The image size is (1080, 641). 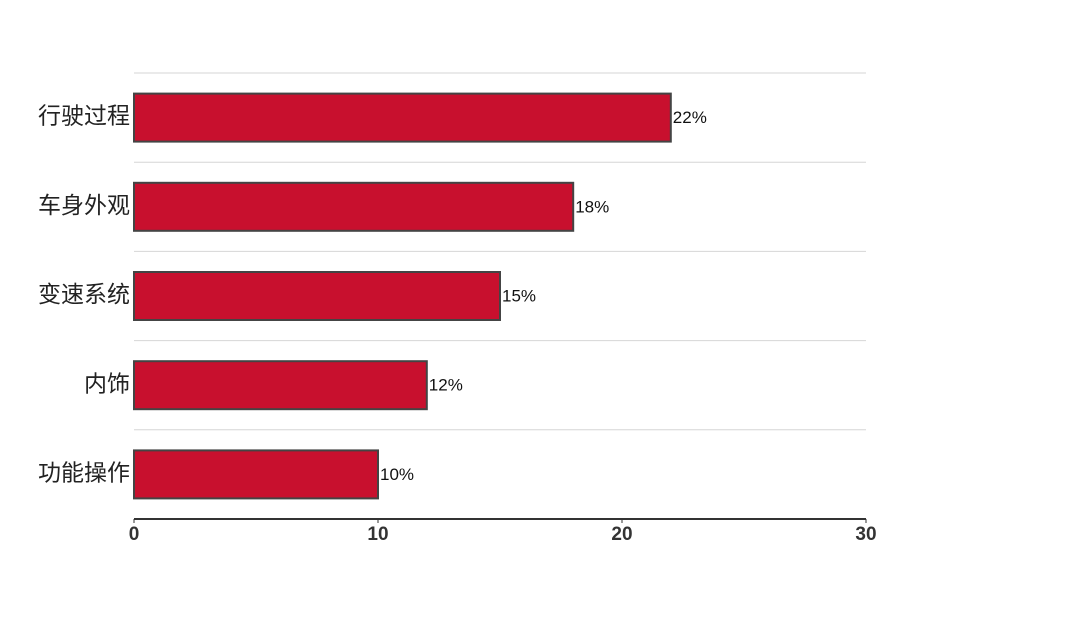 I want to click on y-tick-label: 车身外观, so click(x=84, y=205).